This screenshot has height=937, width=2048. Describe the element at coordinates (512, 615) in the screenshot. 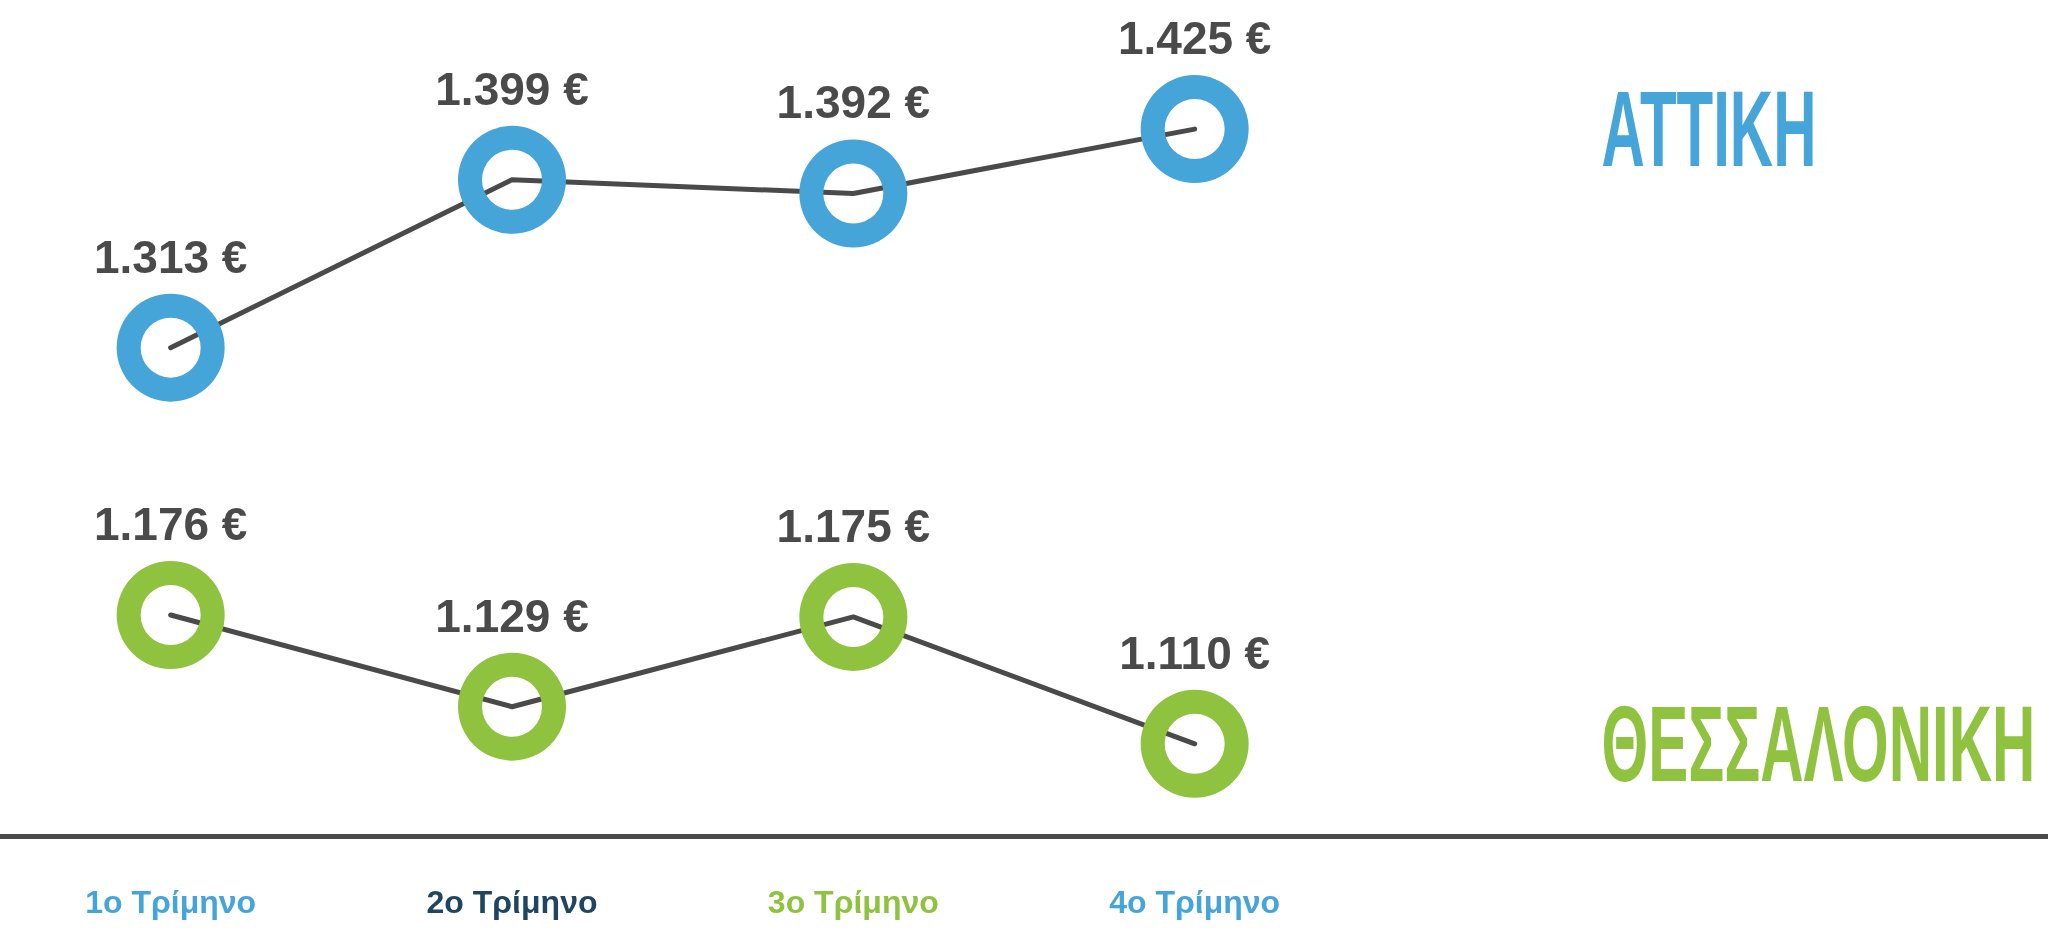

I see `data-label: 1.129 €` at that location.